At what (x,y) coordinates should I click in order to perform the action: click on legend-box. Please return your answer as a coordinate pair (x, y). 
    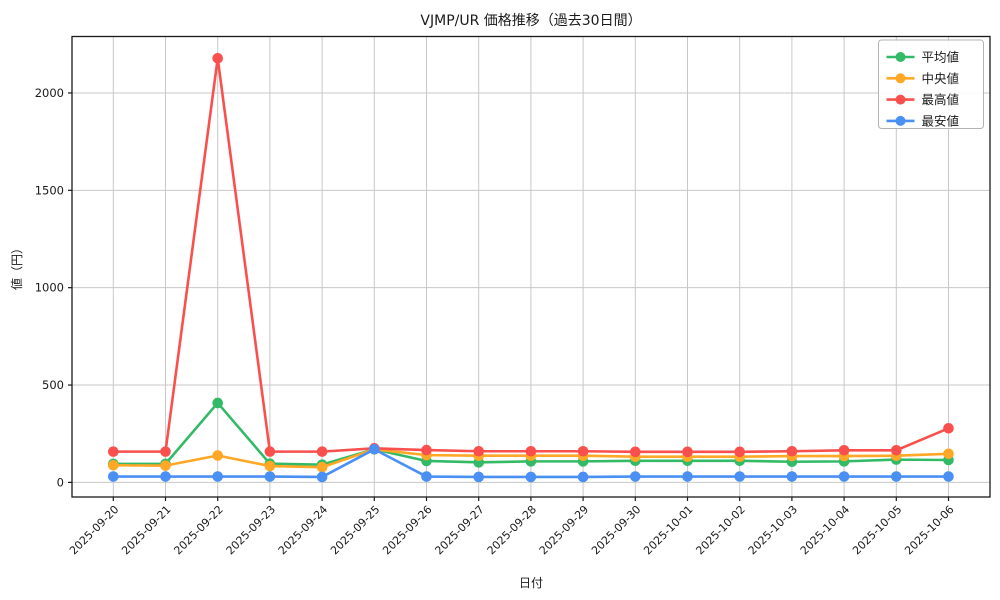
    Looking at the image, I should click on (931, 84).